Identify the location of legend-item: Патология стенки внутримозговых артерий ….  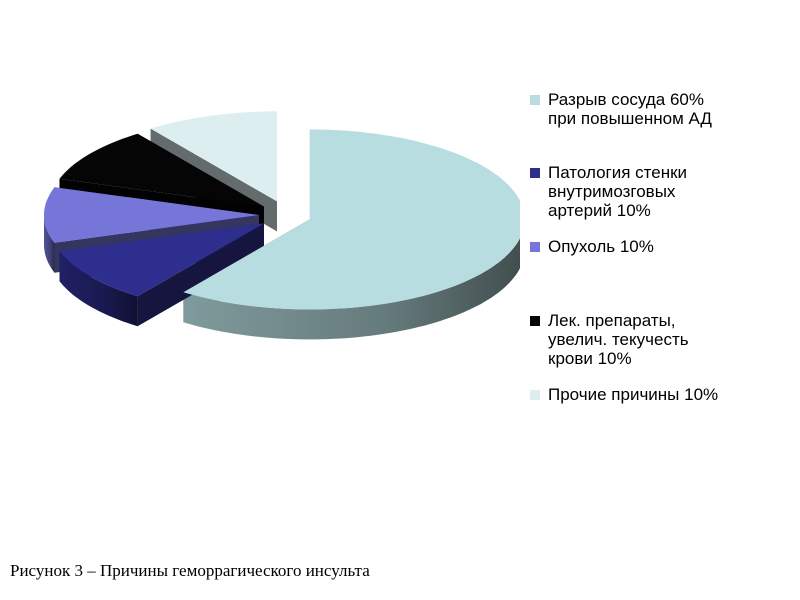
(631, 191).